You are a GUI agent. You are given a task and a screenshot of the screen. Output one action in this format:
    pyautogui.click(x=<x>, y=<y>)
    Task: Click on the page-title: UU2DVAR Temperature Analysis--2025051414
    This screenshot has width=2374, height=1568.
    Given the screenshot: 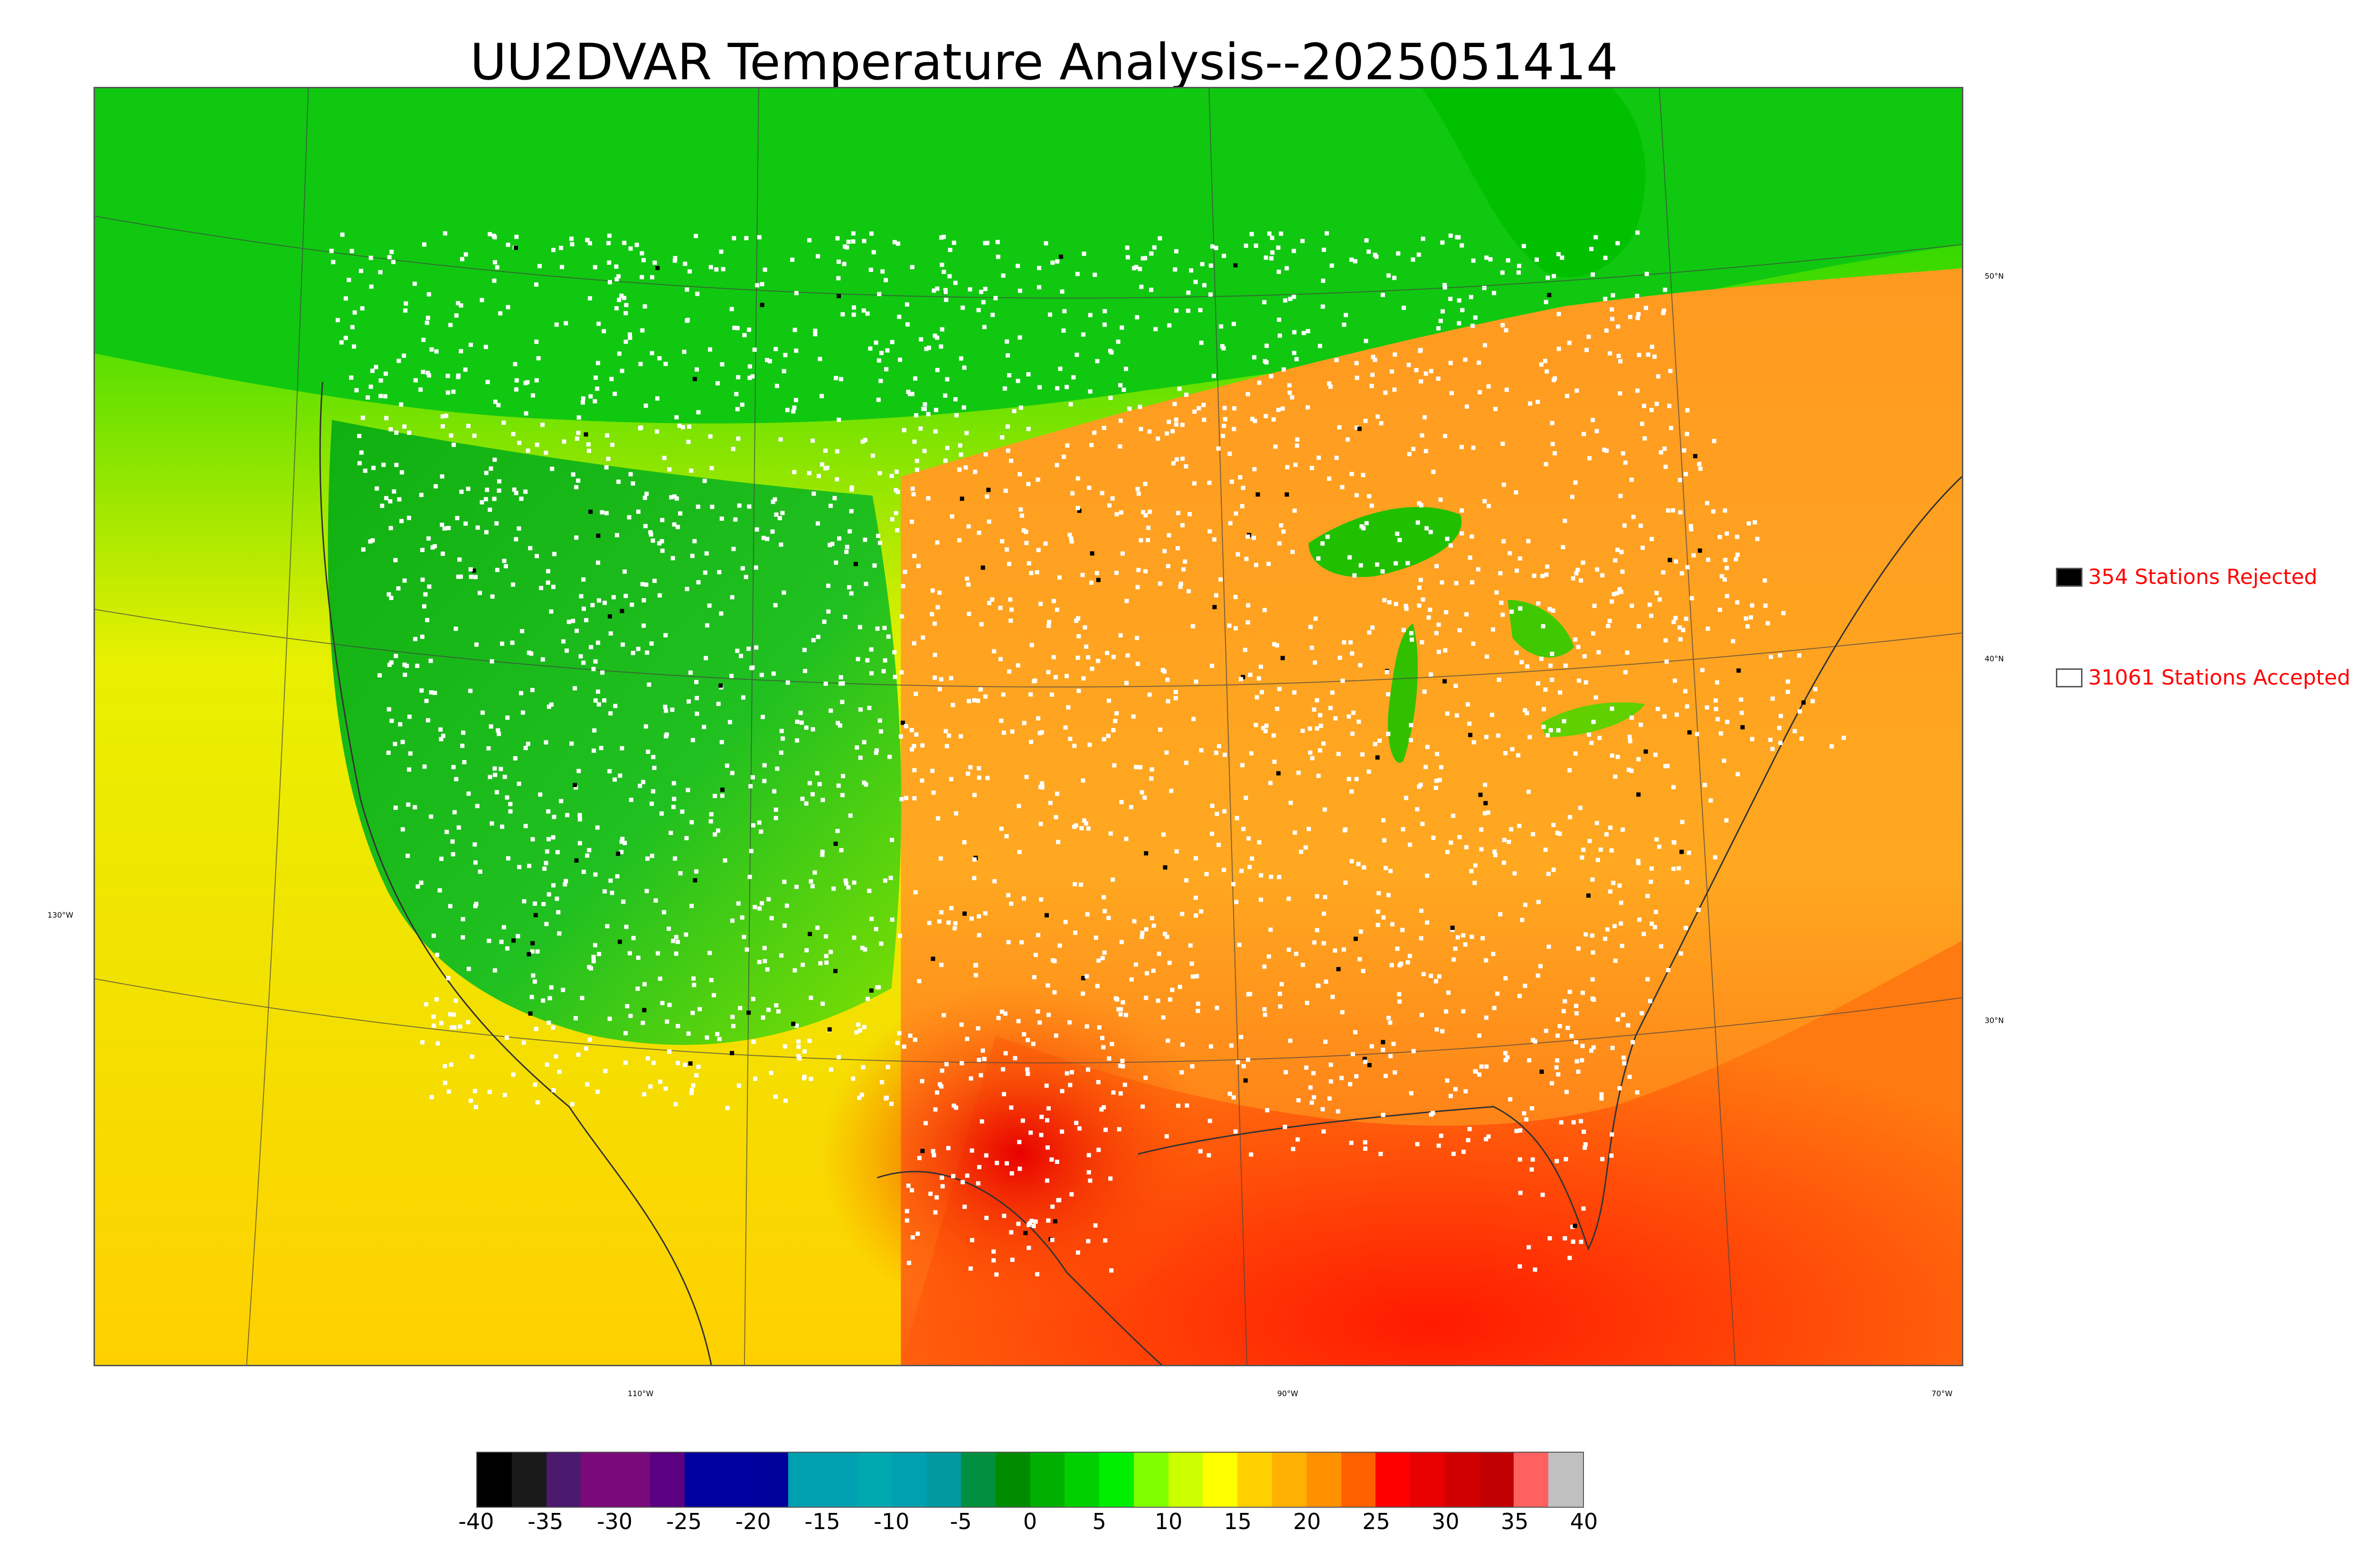 What is the action you would take?
    pyautogui.click(x=1044, y=62)
    